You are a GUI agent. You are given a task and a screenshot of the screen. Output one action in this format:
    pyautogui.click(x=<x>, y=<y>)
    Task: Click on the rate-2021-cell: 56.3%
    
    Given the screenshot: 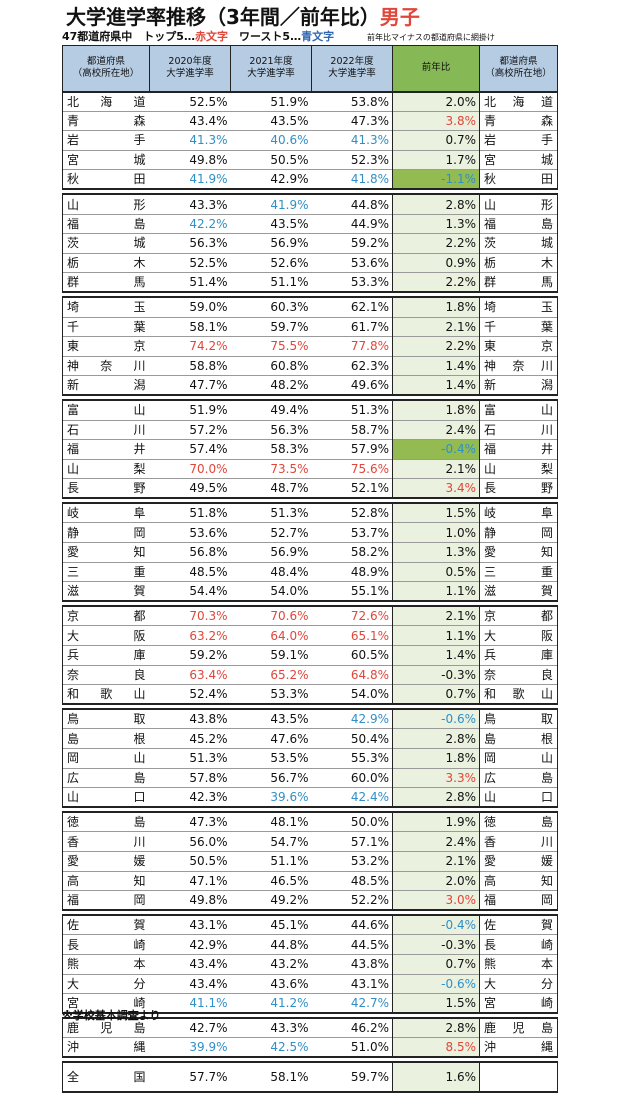 What is the action you would take?
    pyautogui.click(x=271, y=429)
    